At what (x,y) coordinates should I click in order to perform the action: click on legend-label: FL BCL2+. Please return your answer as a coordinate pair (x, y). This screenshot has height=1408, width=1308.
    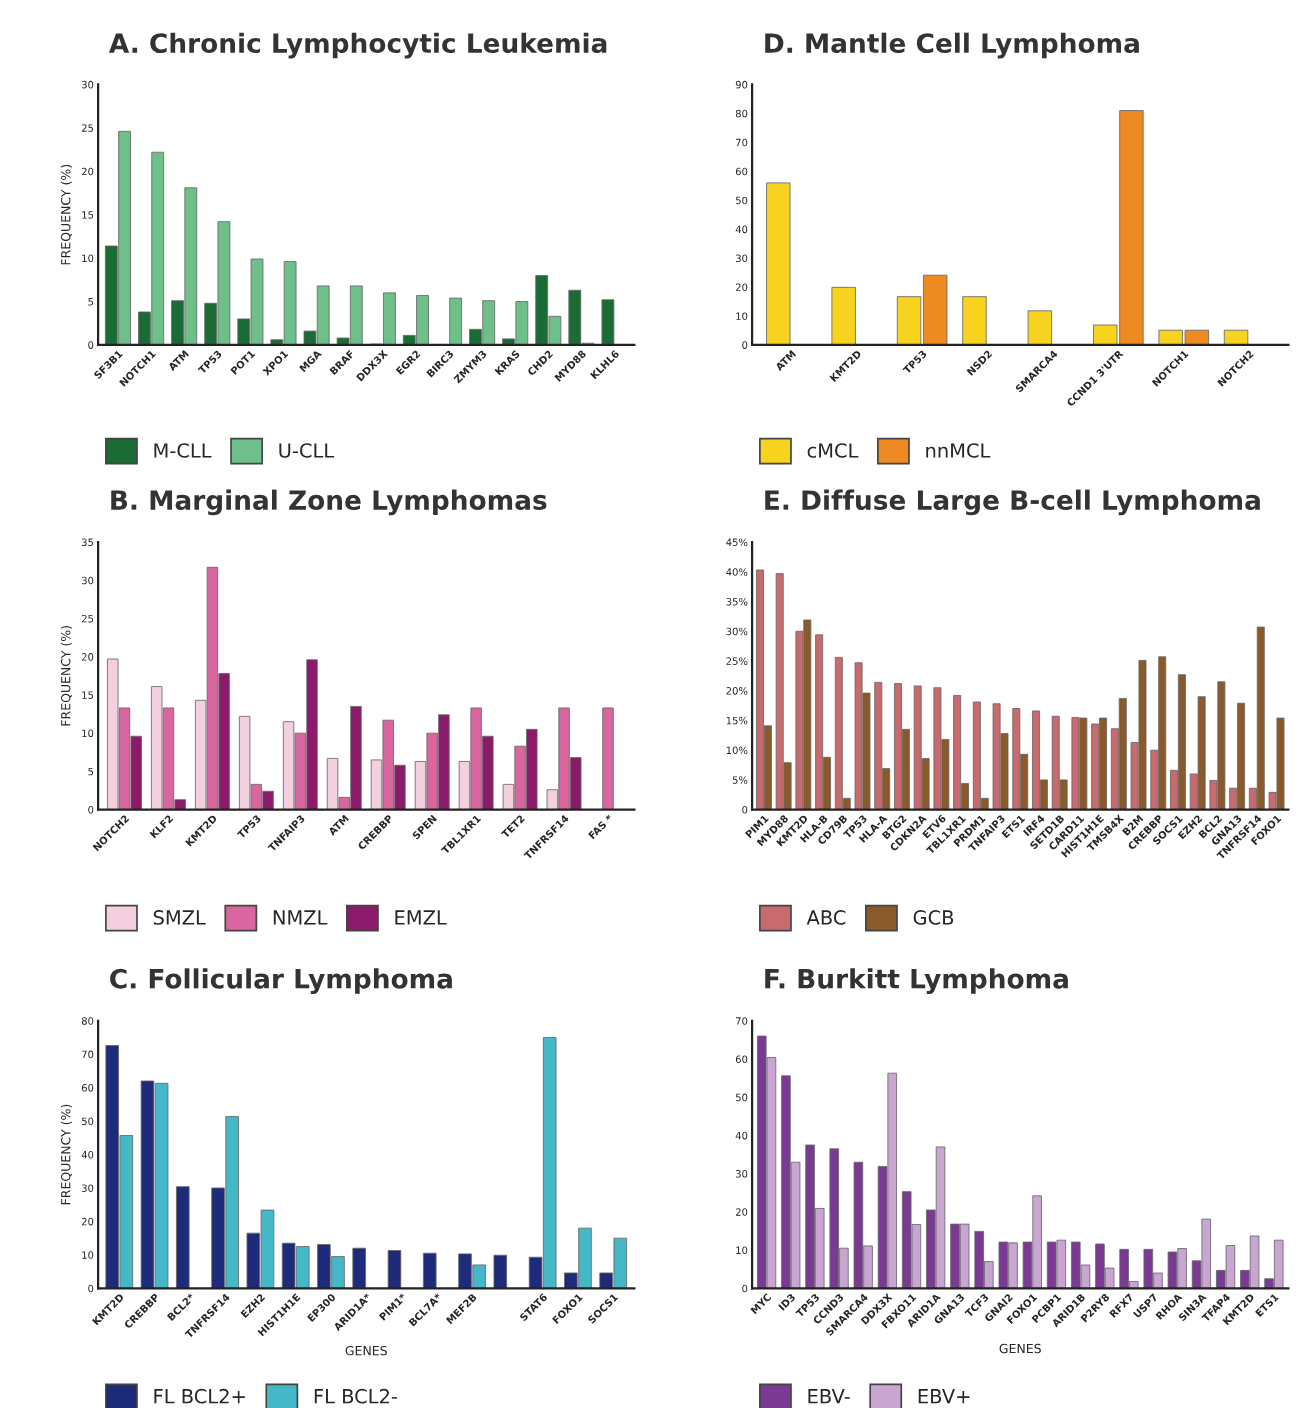
    Looking at the image, I should click on (199, 1396).